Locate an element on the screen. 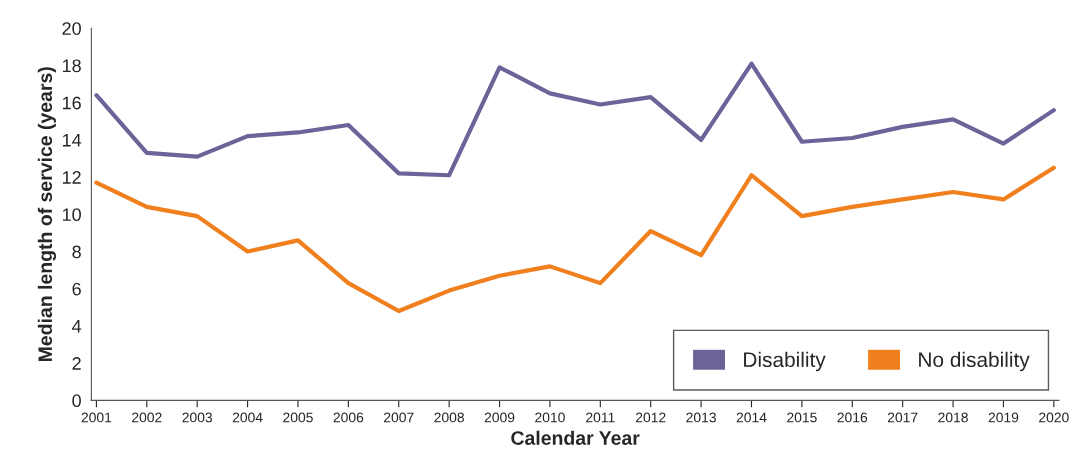 The width and height of the screenshot is (1075, 471). x-tick-label: 2015 is located at coordinates (802, 417).